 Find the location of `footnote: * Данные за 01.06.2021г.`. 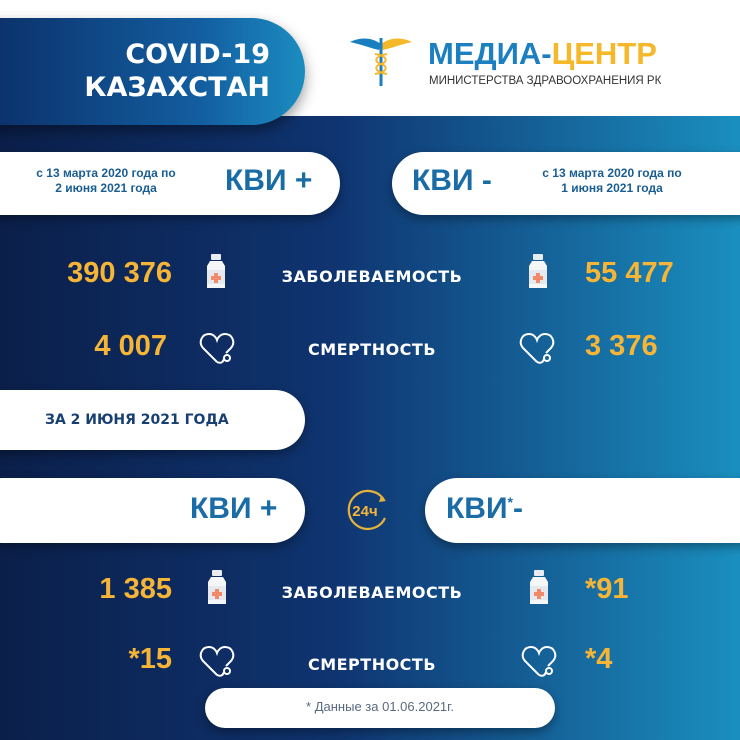

footnote: * Данные за 01.06.2021г. is located at coordinates (380, 706).